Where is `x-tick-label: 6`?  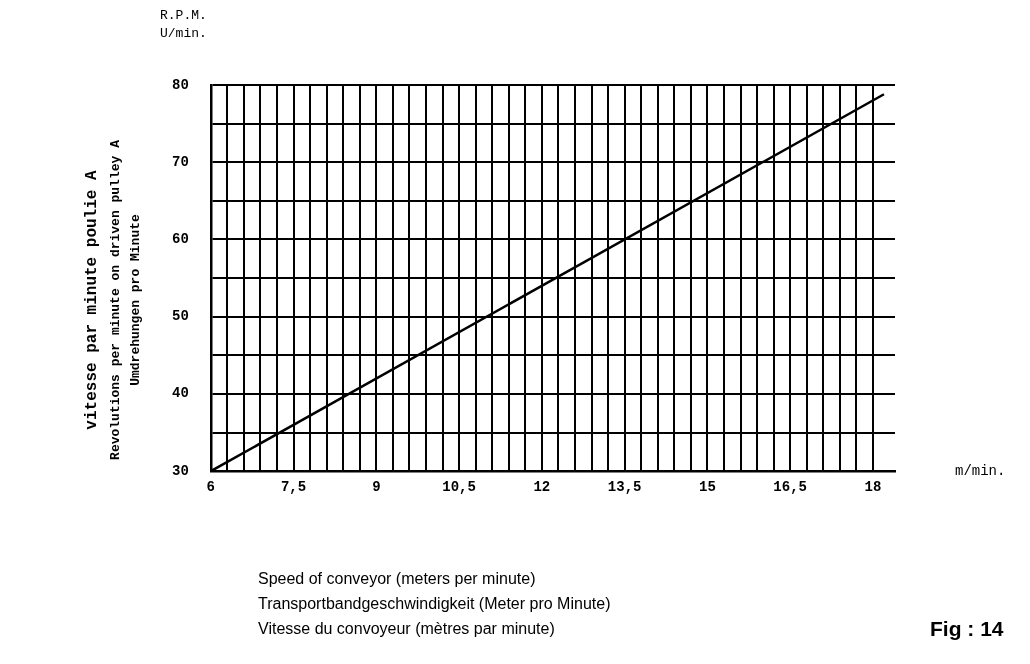
x-tick-label: 6 is located at coordinates (211, 487).